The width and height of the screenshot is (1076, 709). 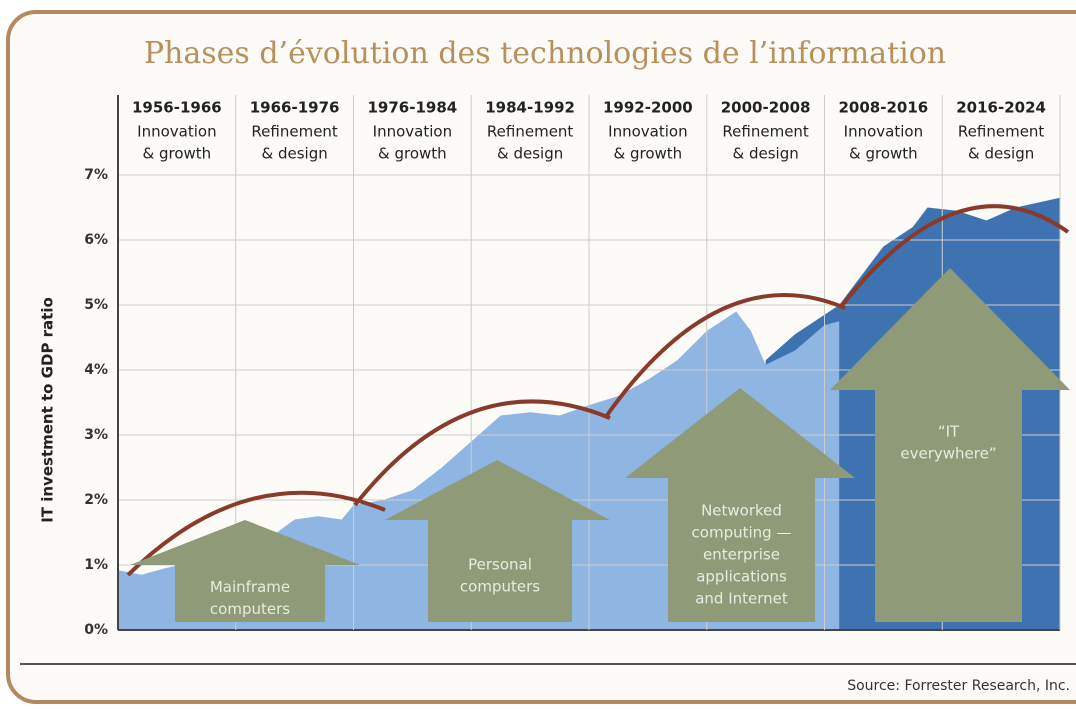 What do you see at coordinates (500, 565) in the screenshot?
I see `arrow-label: Personal` at bounding box center [500, 565].